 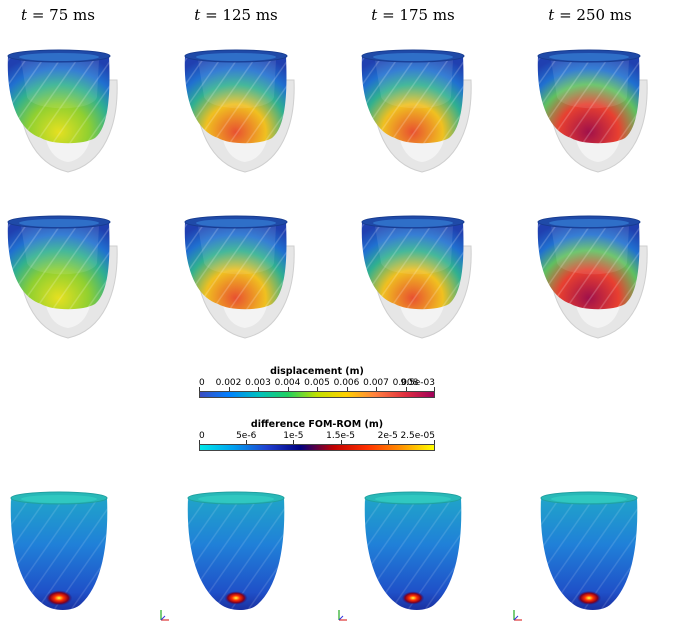 What do you see at coordinates (376, 383) in the screenshot?
I see `colorbar-tick-label: 0.007` at bounding box center [376, 383].